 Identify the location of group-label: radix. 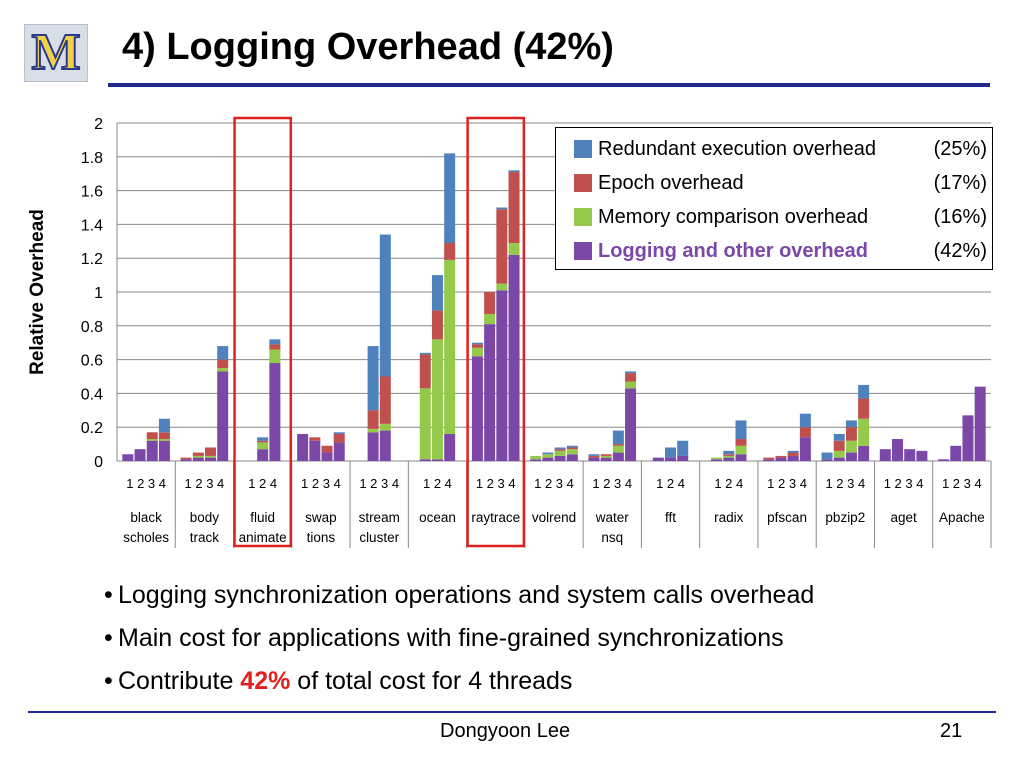
(729, 517).